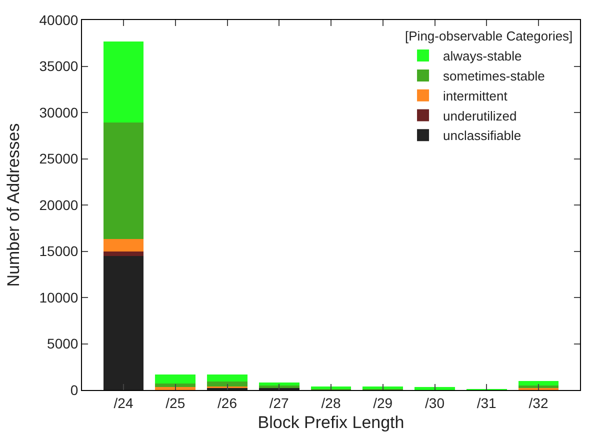 The height and width of the screenshot is (441, 610). I want to click on y-axis-title: Number of Addresses, so click(13, 205).